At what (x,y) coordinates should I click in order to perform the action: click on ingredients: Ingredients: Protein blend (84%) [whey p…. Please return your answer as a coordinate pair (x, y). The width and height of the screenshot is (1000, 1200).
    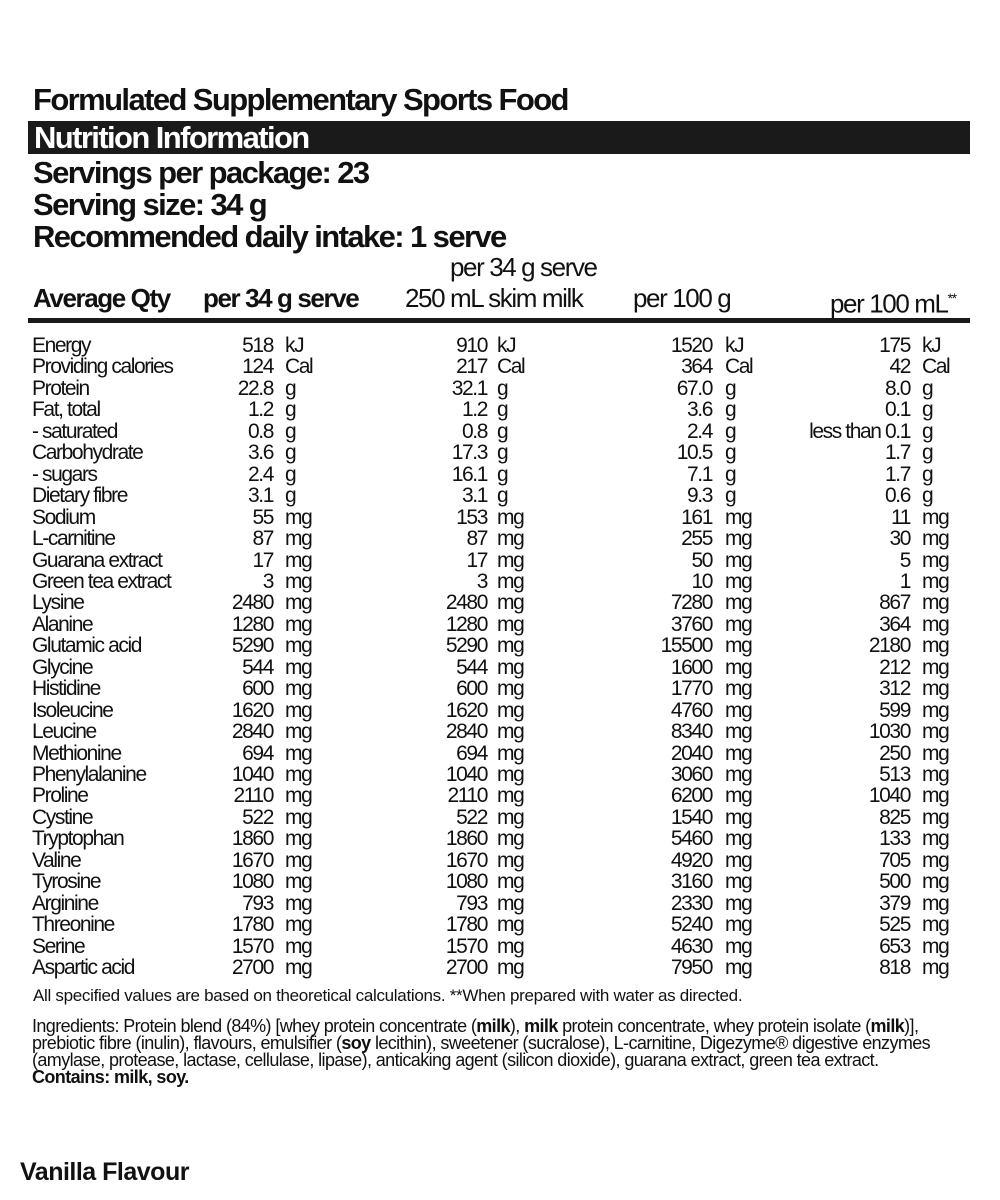
    Looking at the image, I should click on (504, 1051).